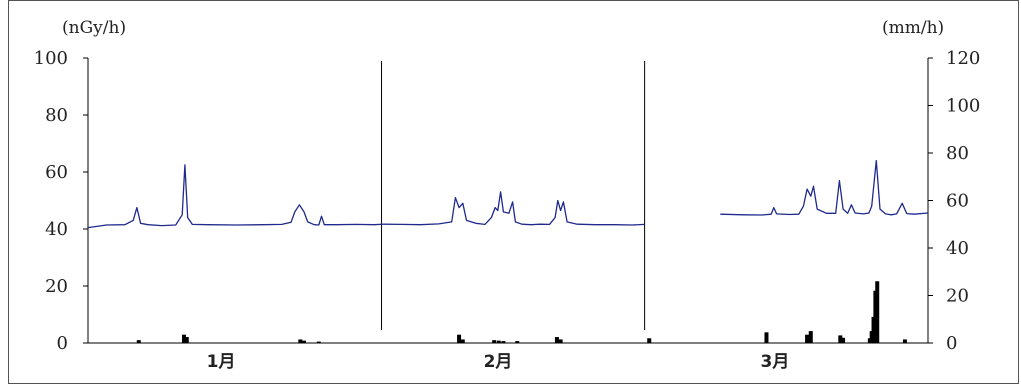 This screenshot has width=1021, height=385. I want to click on right-tick-label: 120, so click(963, 58).